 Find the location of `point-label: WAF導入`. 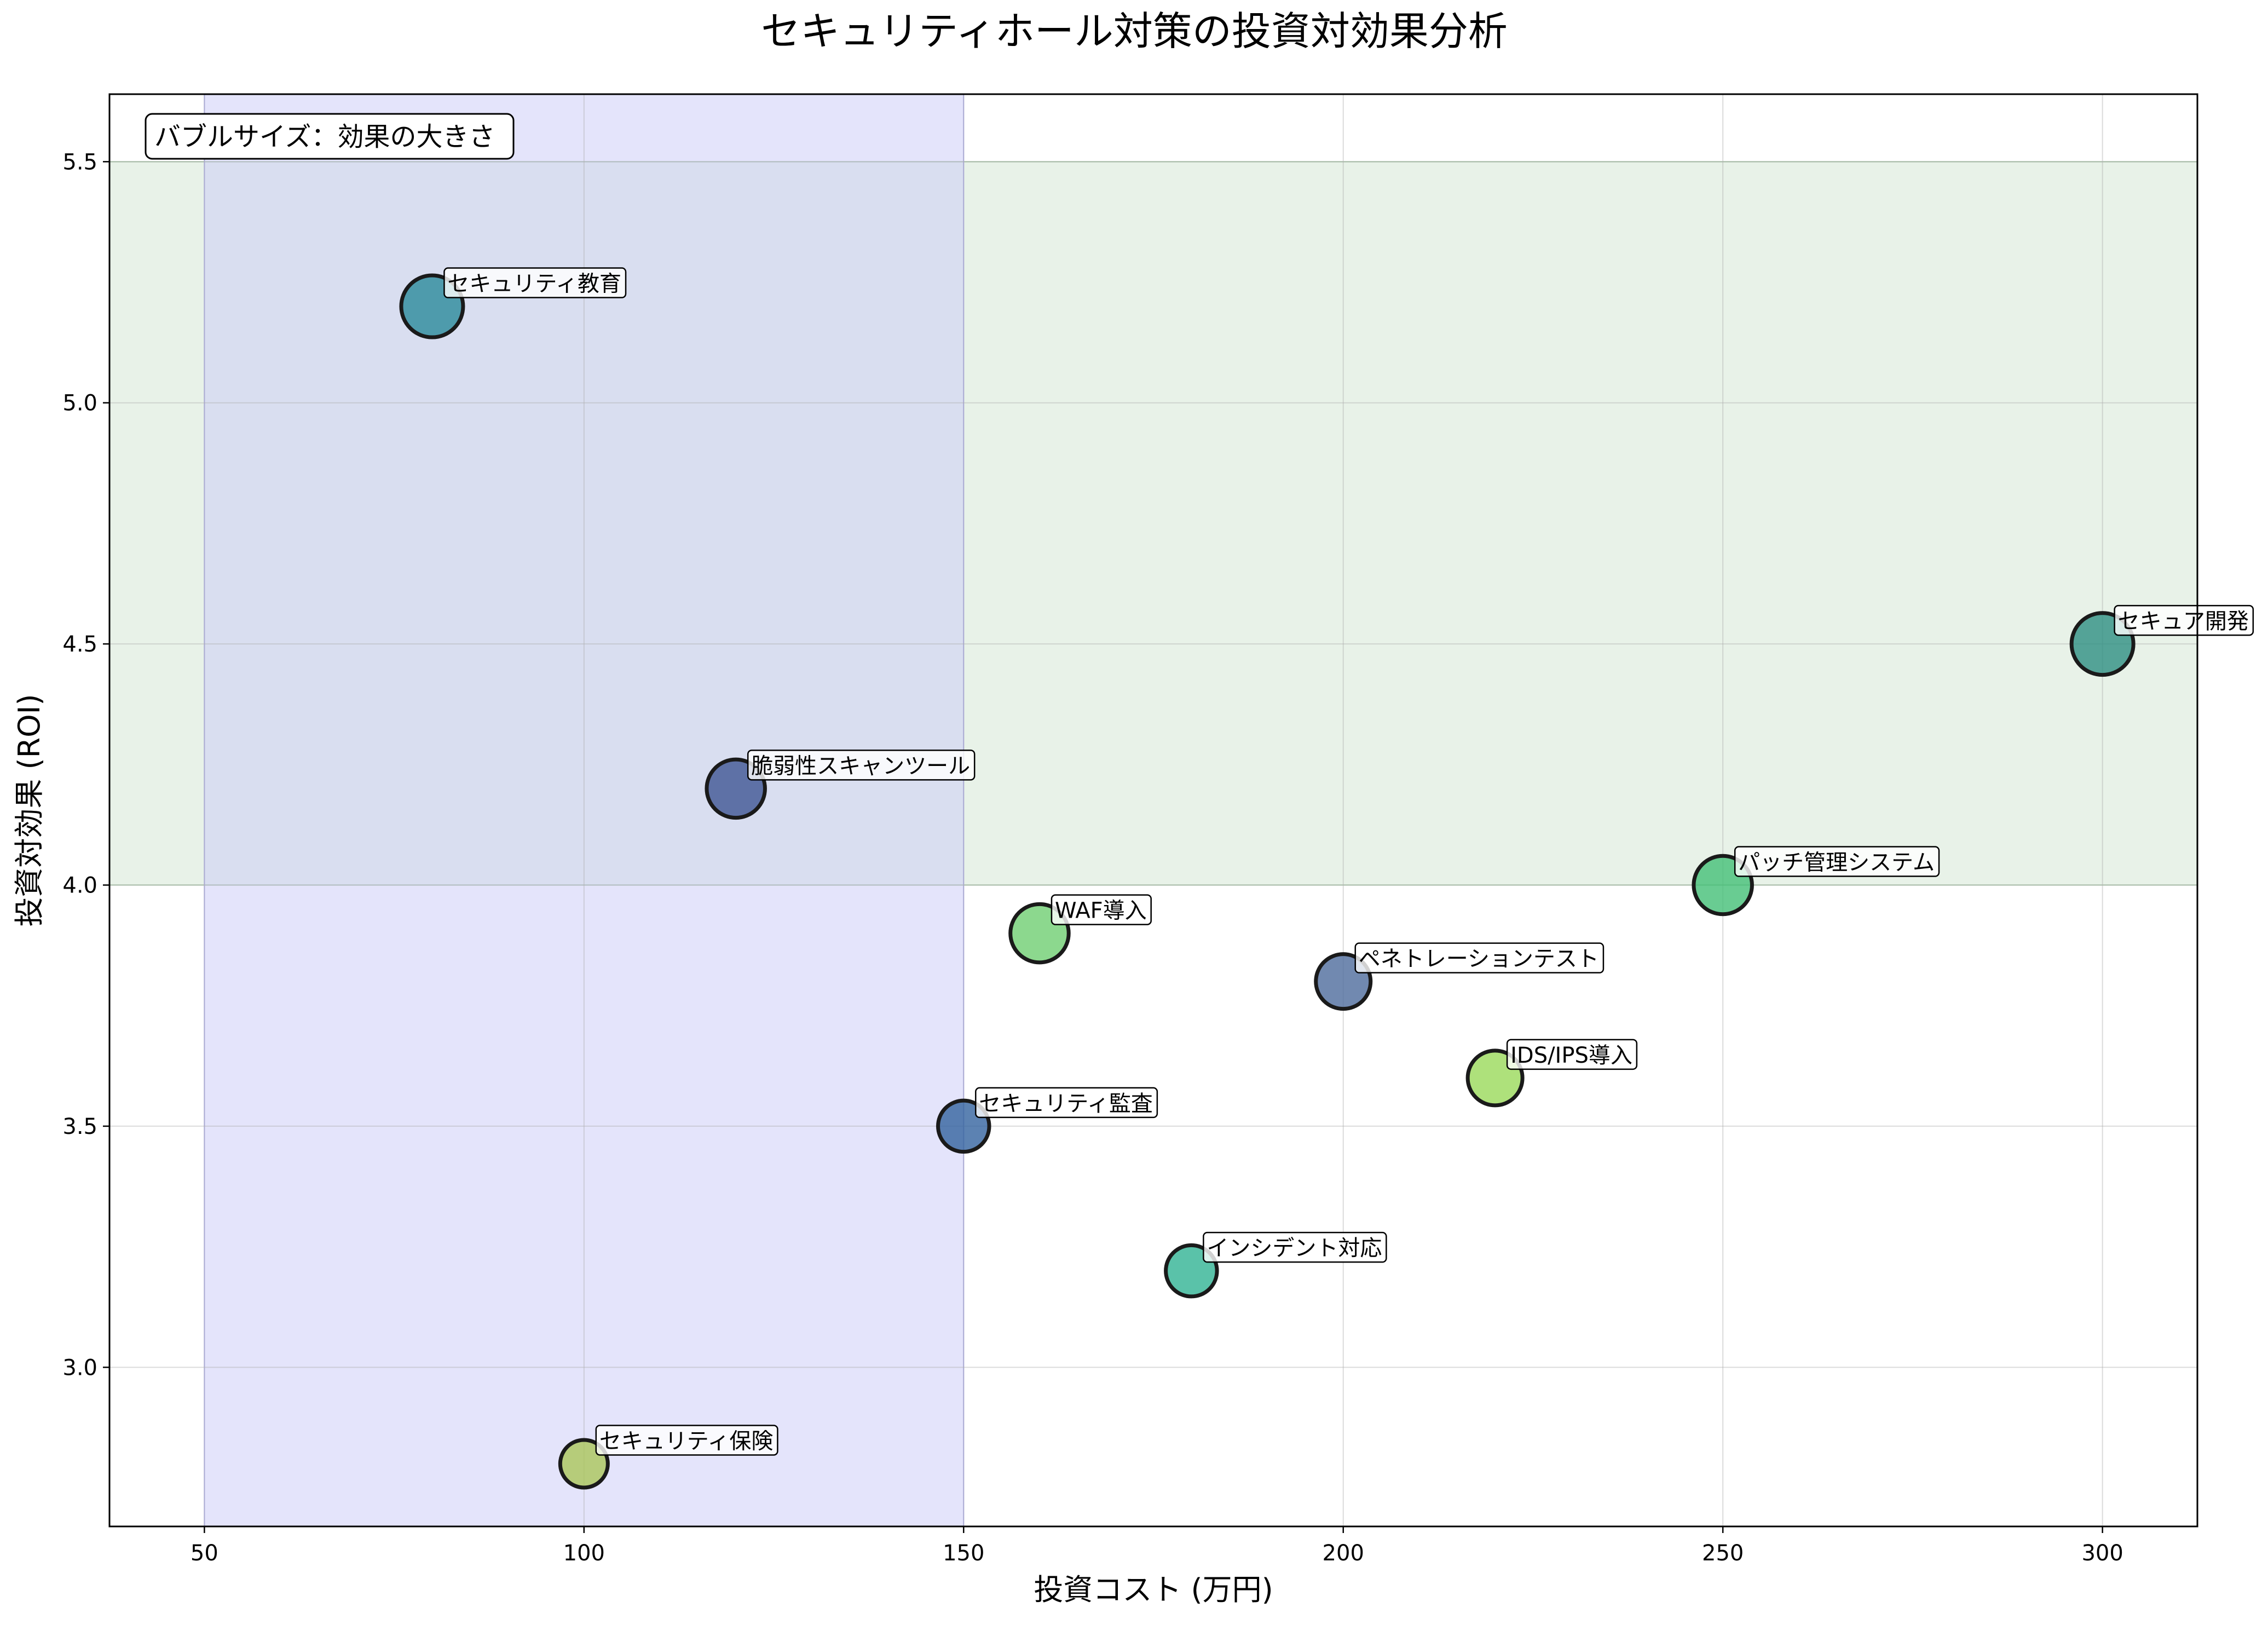

point-label: WAF導入 is located at coordinates (1102, 909).